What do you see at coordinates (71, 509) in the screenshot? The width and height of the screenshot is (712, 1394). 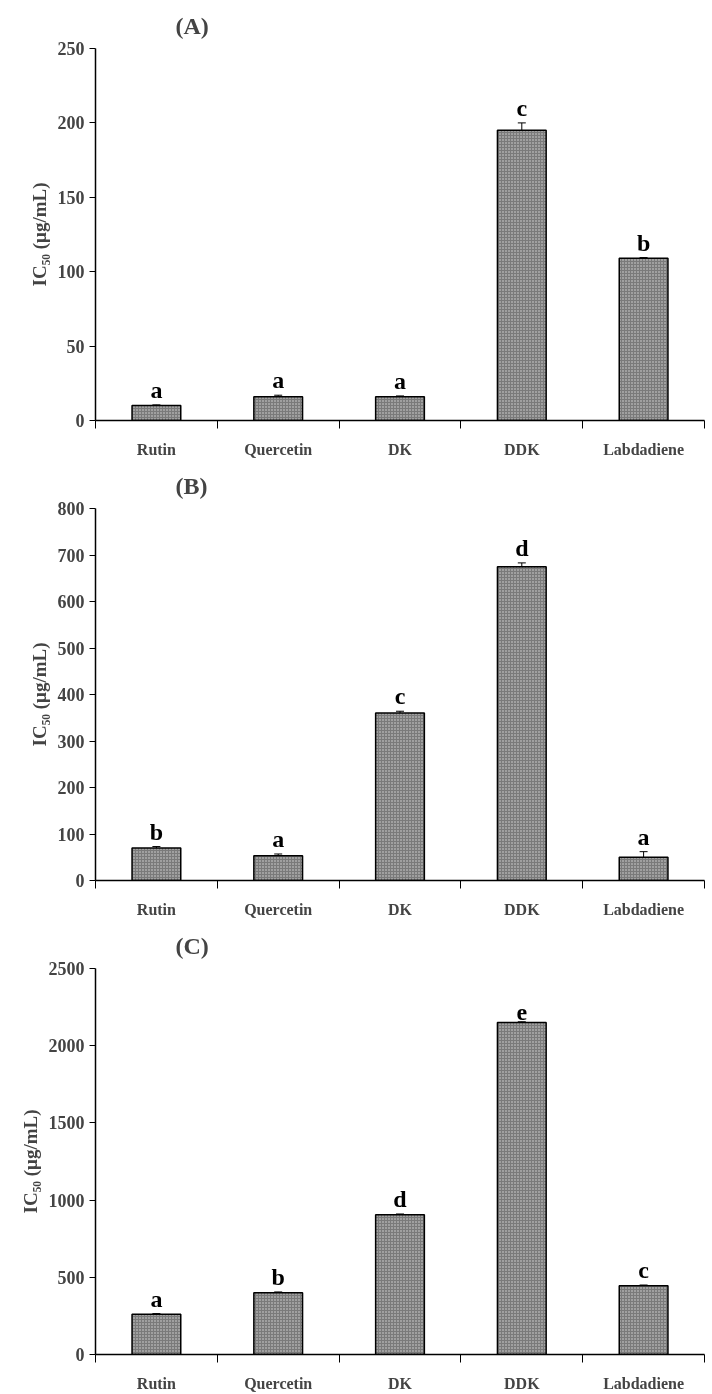 I see `y-tick-label: 800` at bounding box center [71, 509].